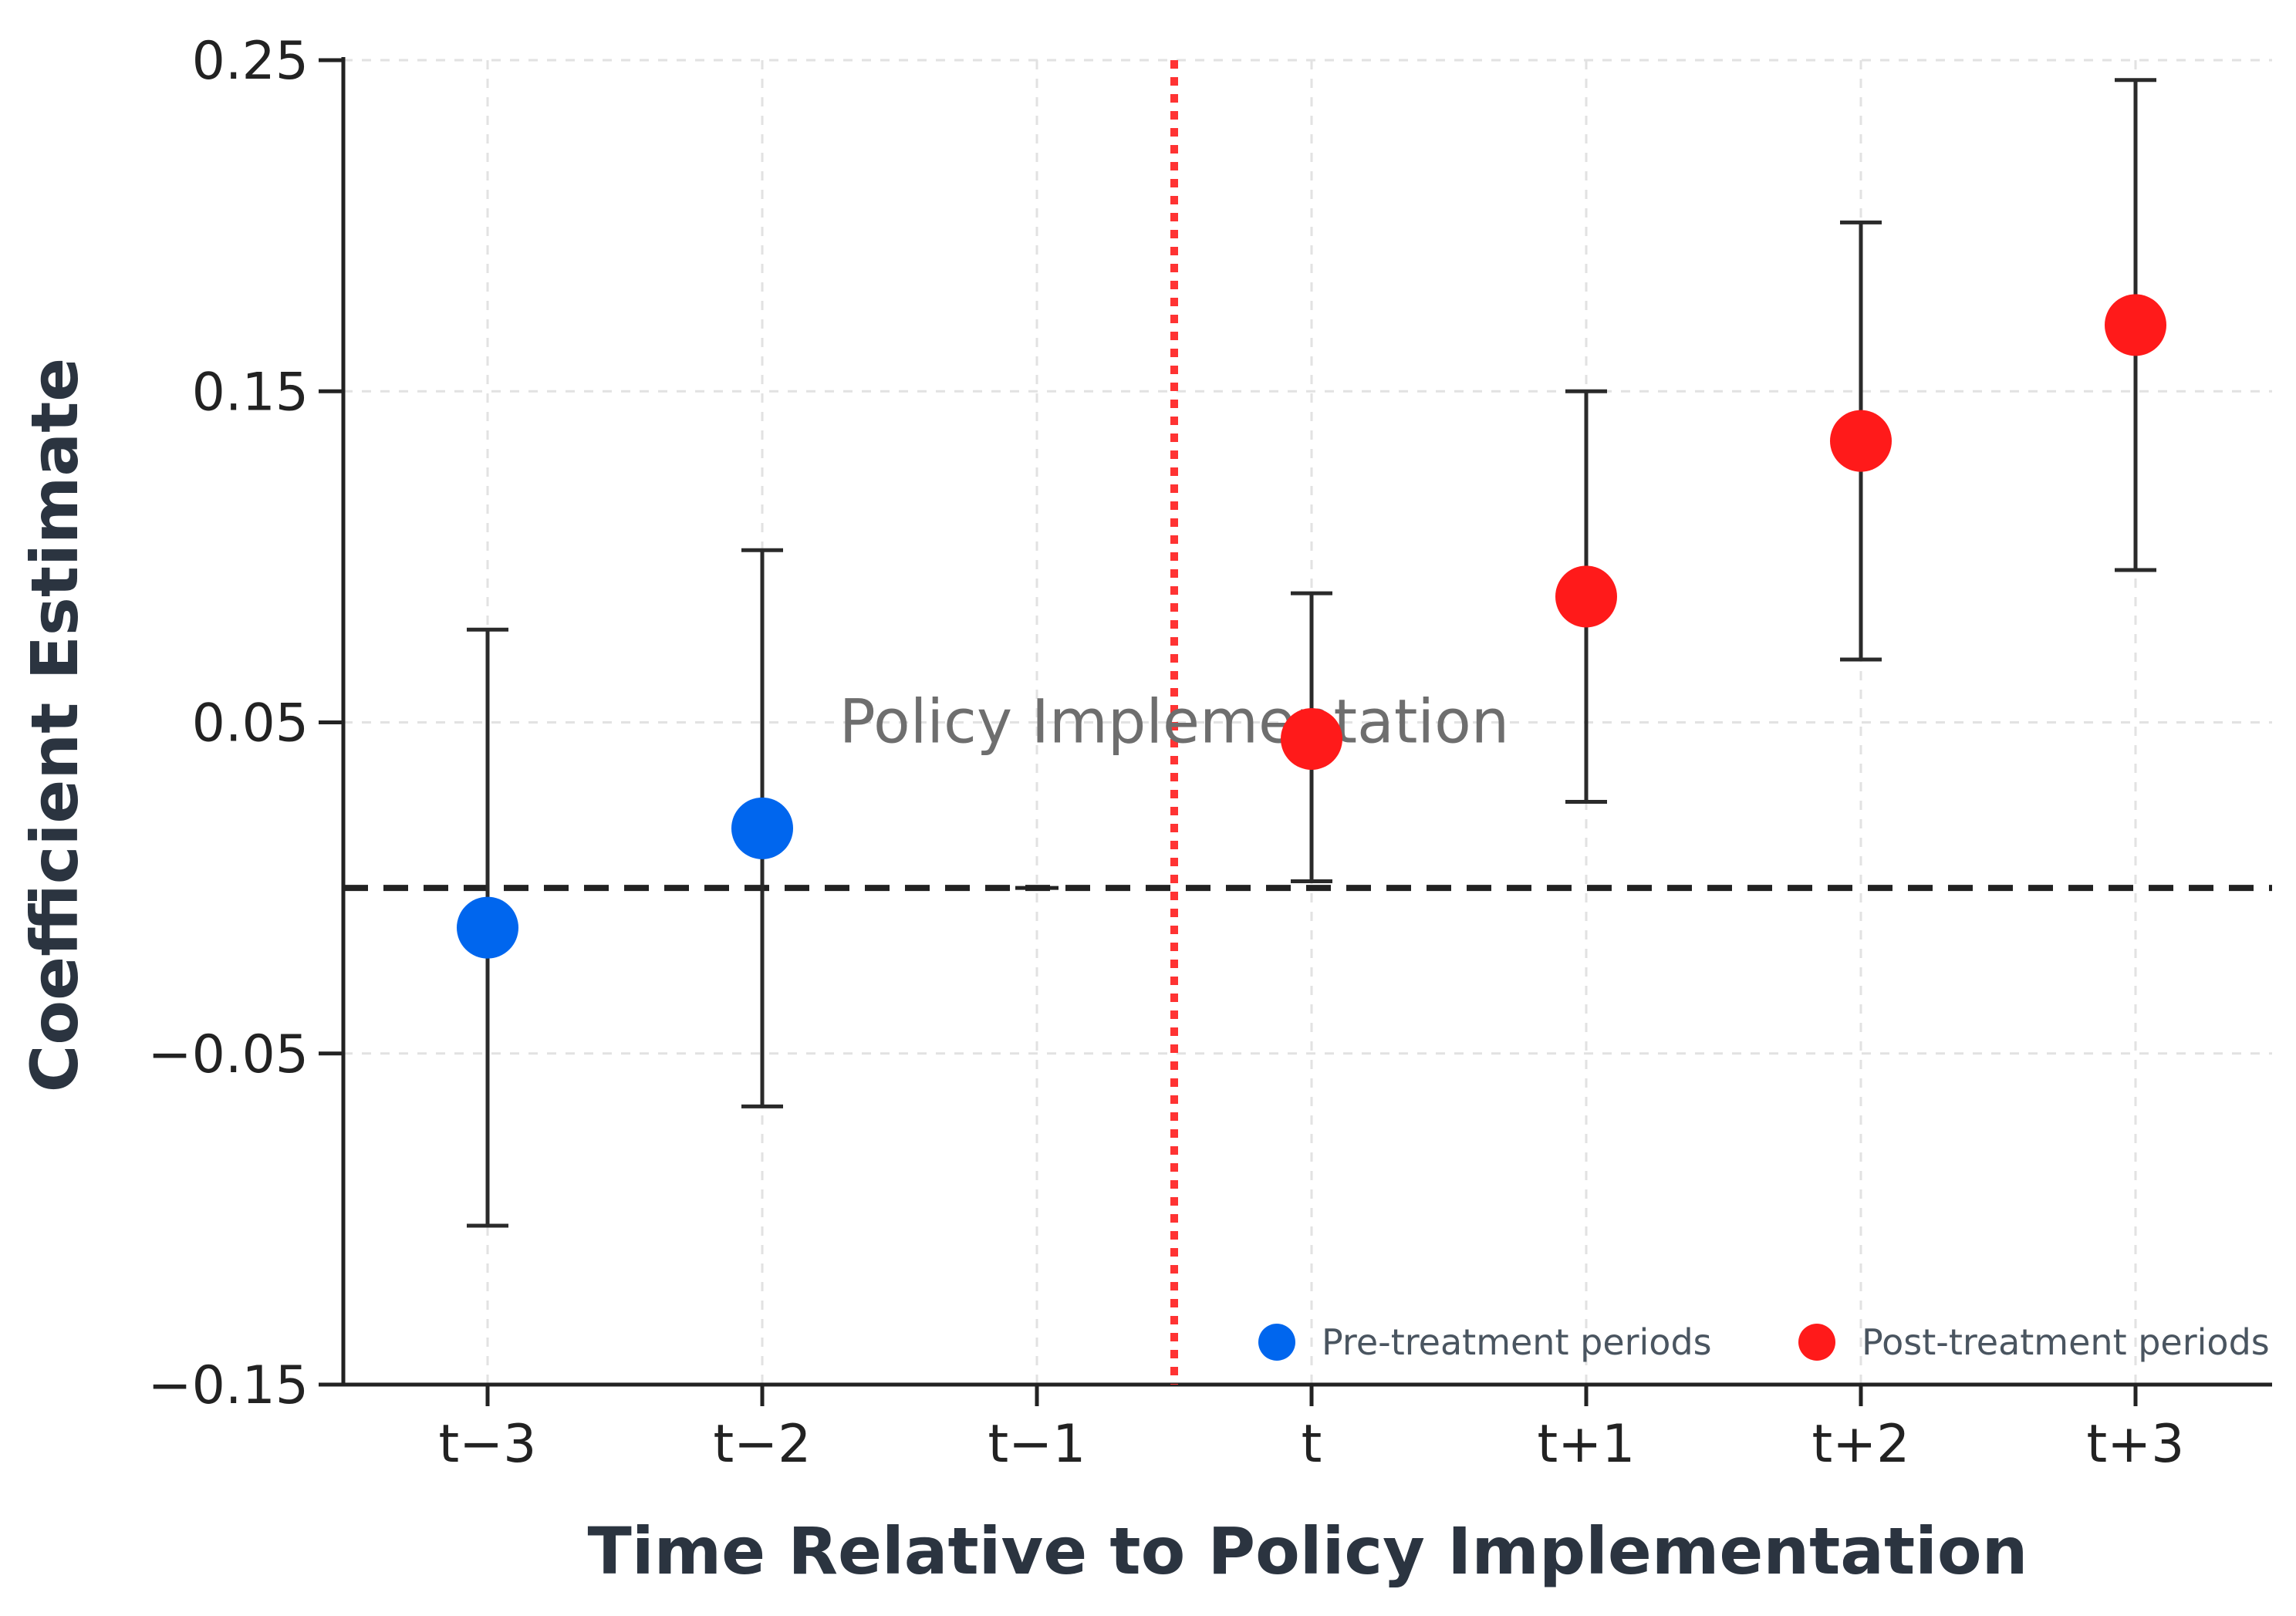  What do you see at coordinates (1587, 1445) in the screenshot?
I see `x-tick-label: t+1` at bounding box center [1587, 1445].